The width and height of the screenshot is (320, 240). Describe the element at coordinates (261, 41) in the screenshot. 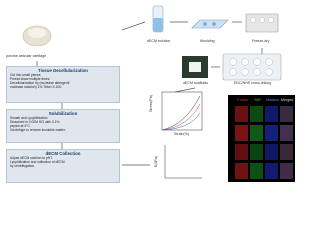

I see `product-label: Freeze-dry` at that location.